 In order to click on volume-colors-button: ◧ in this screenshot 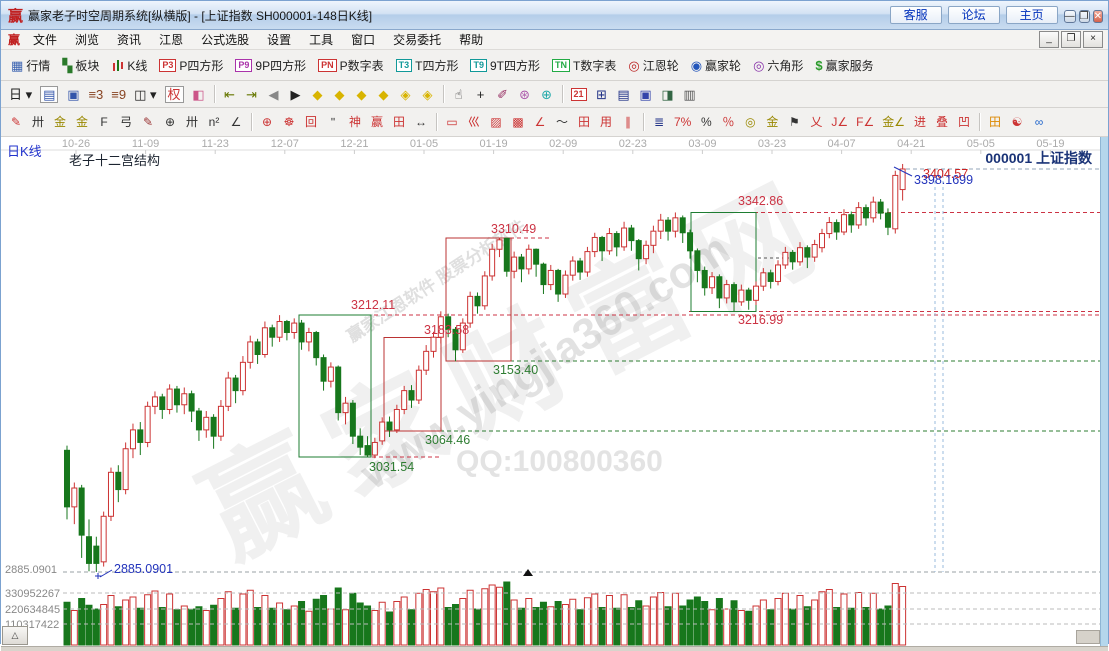, I will do `click(199, 94)`.